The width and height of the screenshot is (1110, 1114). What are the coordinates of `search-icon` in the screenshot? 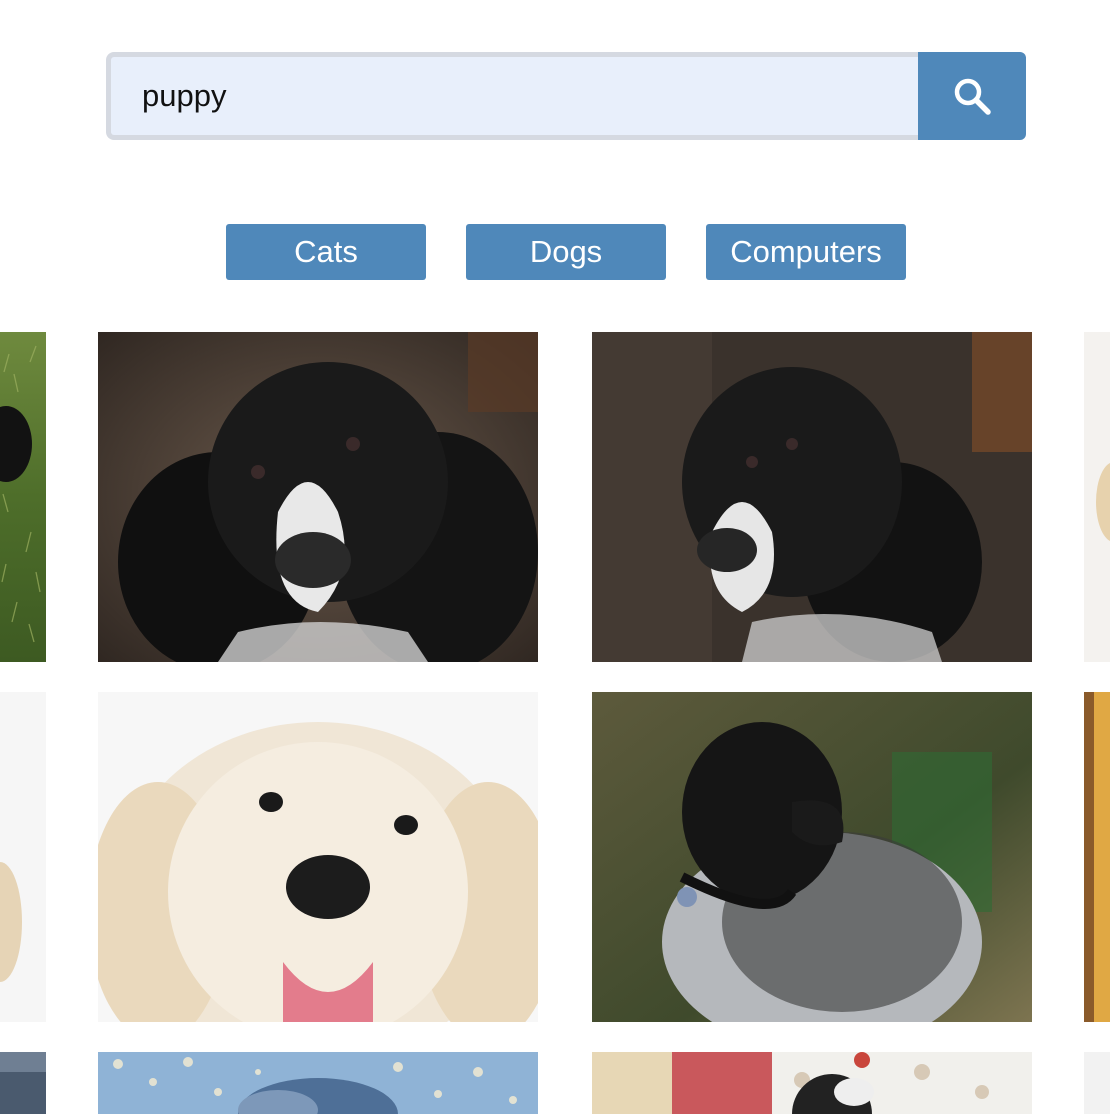 It's located at (972, 96).